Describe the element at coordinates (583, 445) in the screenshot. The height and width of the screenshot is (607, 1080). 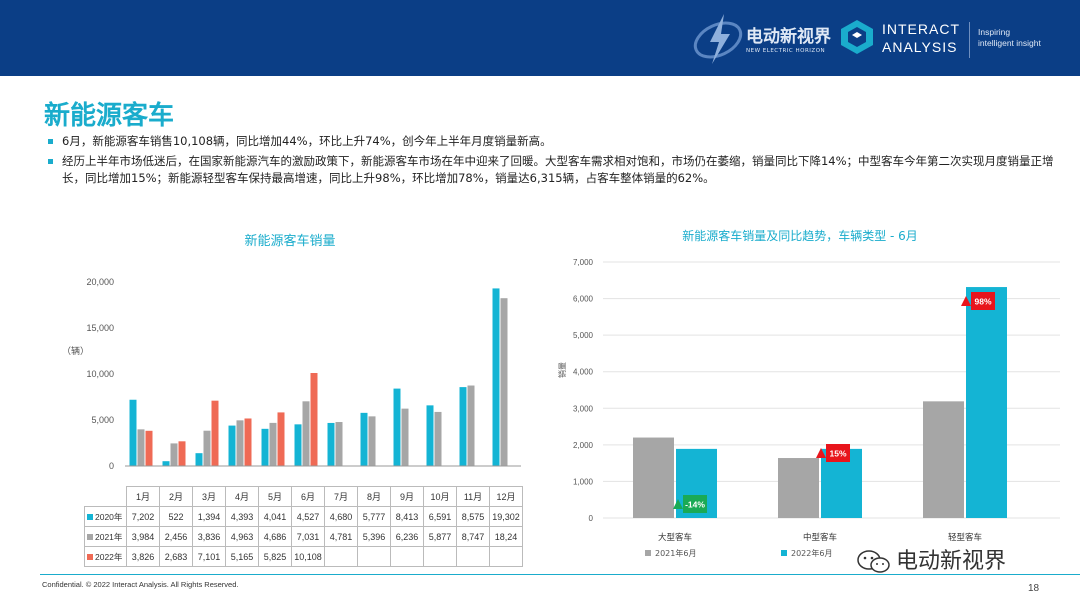
I see `y-tick-label: 2,000` at that location.